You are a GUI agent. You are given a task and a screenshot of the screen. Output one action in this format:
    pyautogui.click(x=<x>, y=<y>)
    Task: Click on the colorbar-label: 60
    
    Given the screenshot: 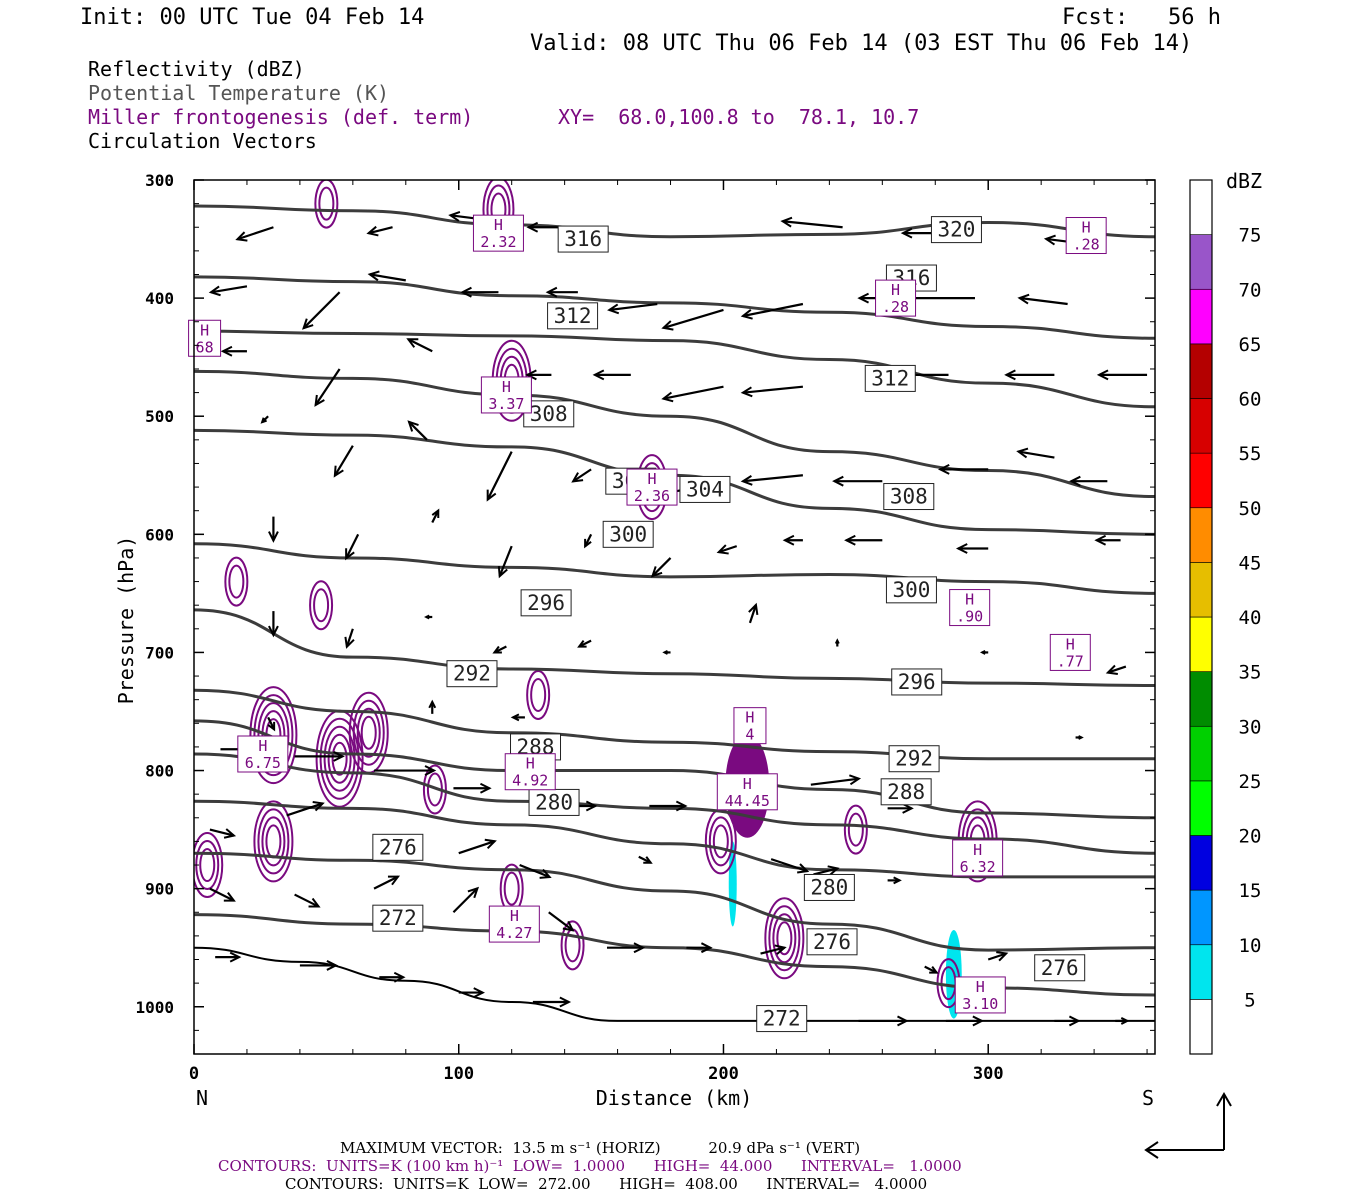 What is the action you would take?
    pyautogui.click(x=1250, y=400)
    